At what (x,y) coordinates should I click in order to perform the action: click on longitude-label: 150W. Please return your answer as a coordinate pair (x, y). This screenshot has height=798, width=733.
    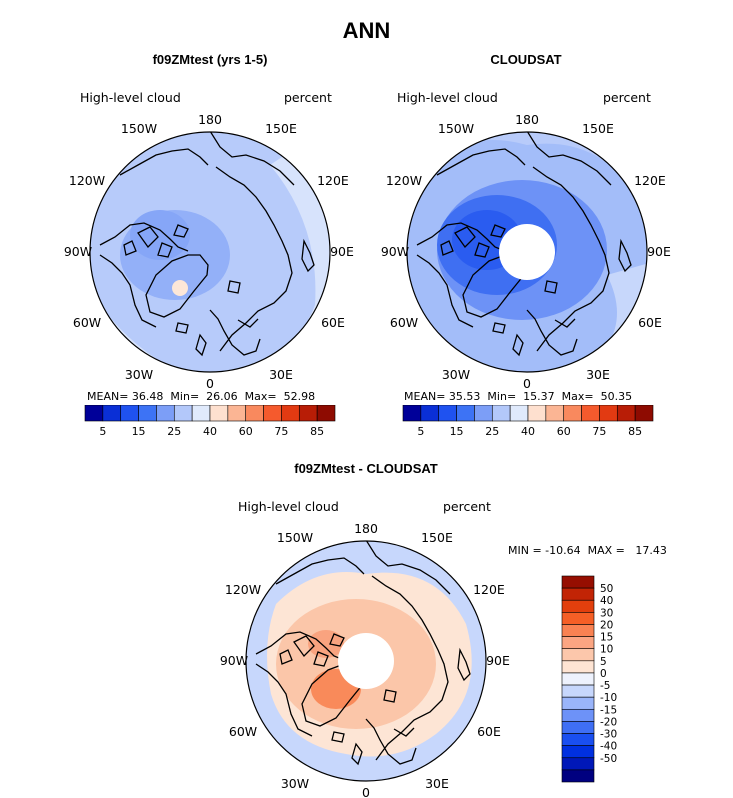
    Looking at the image, I should click on (139, 128).